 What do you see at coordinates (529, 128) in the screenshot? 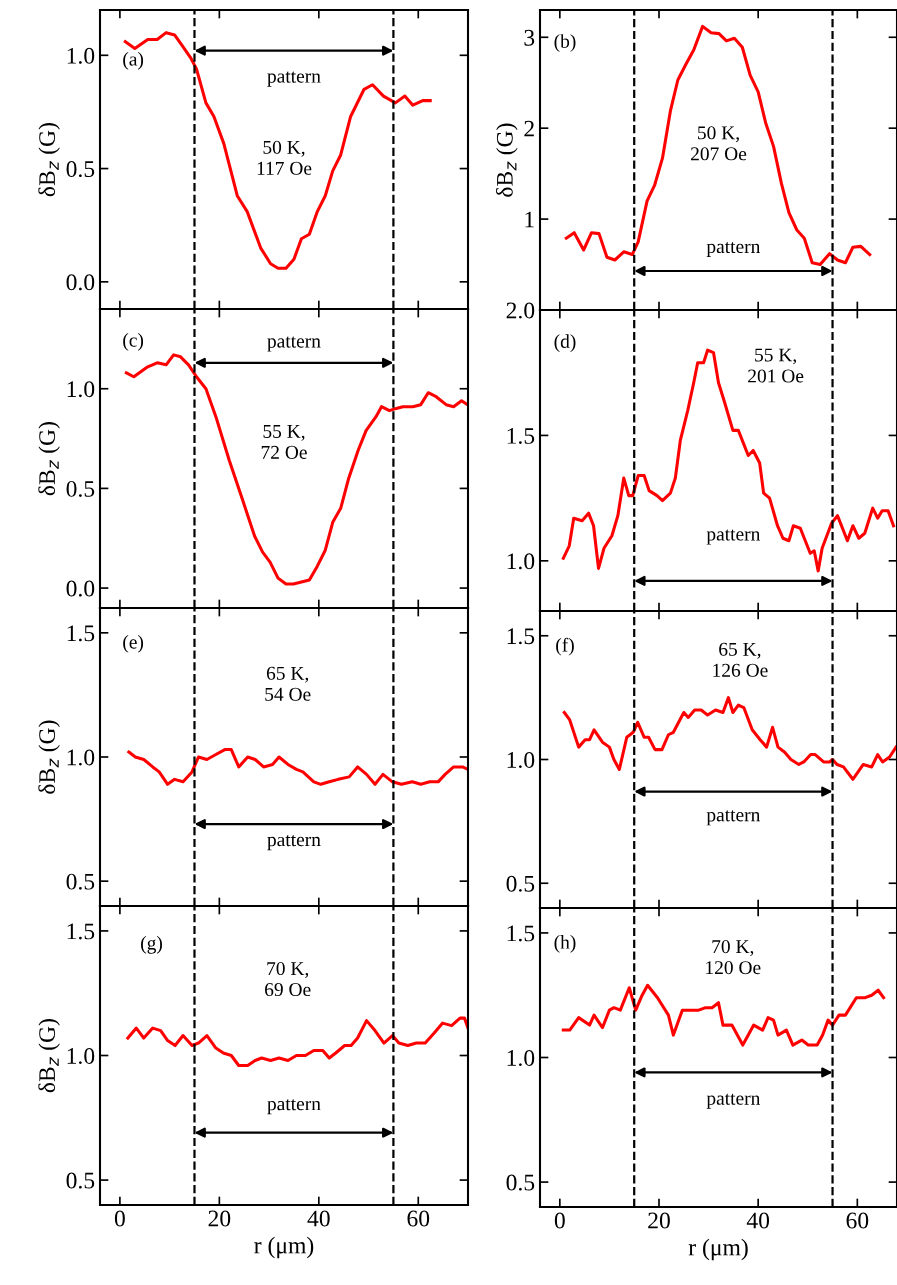
I see `y-tick-label: 2` at bounding box center [529, 128].